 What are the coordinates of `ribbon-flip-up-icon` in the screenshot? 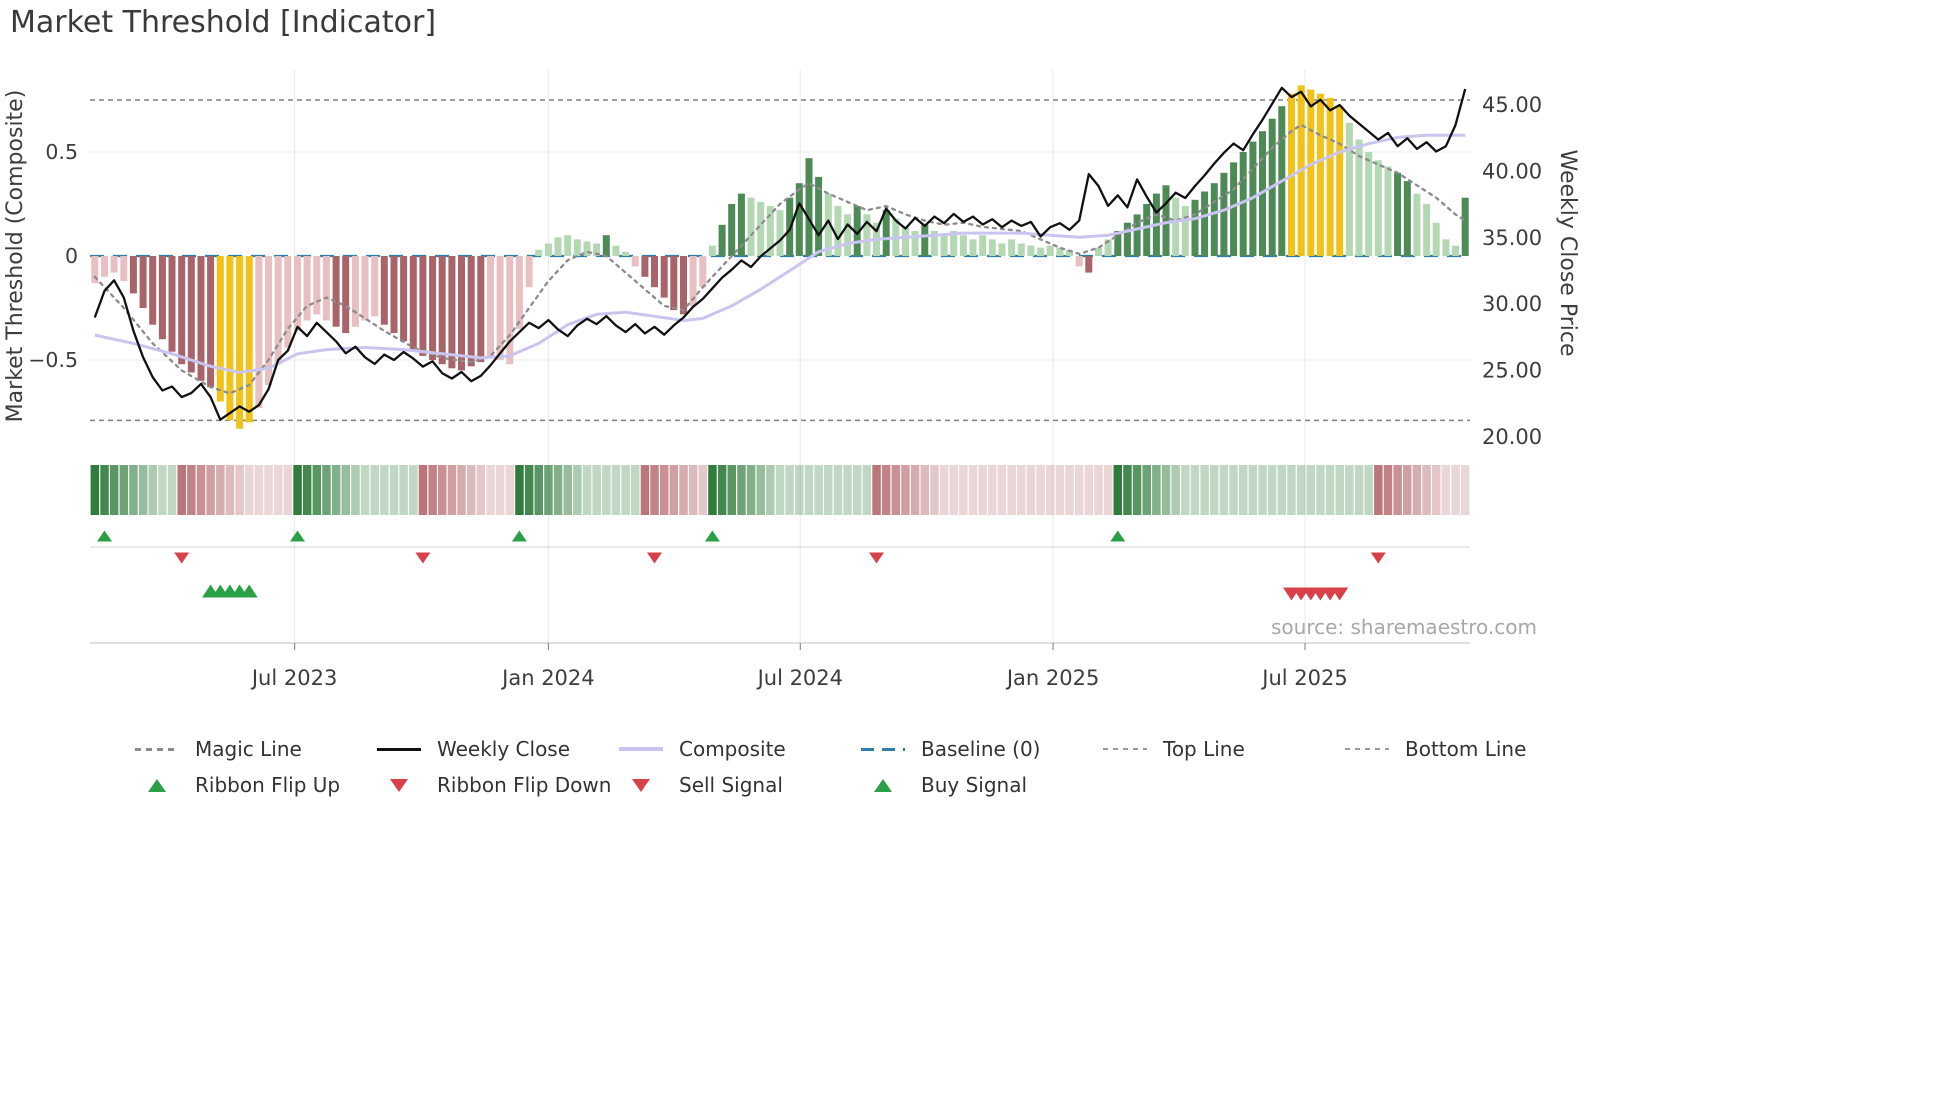 It's located at (157, 785).